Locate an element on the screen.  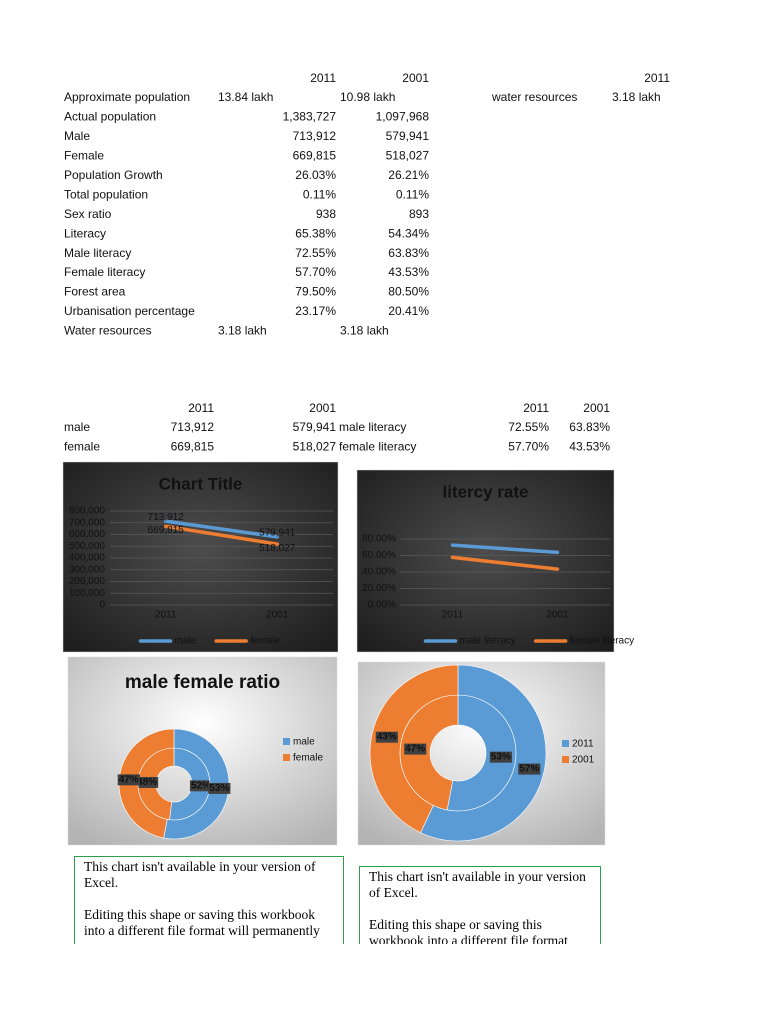
x-tick-label: 2011 is located at coordinates (166, 615).